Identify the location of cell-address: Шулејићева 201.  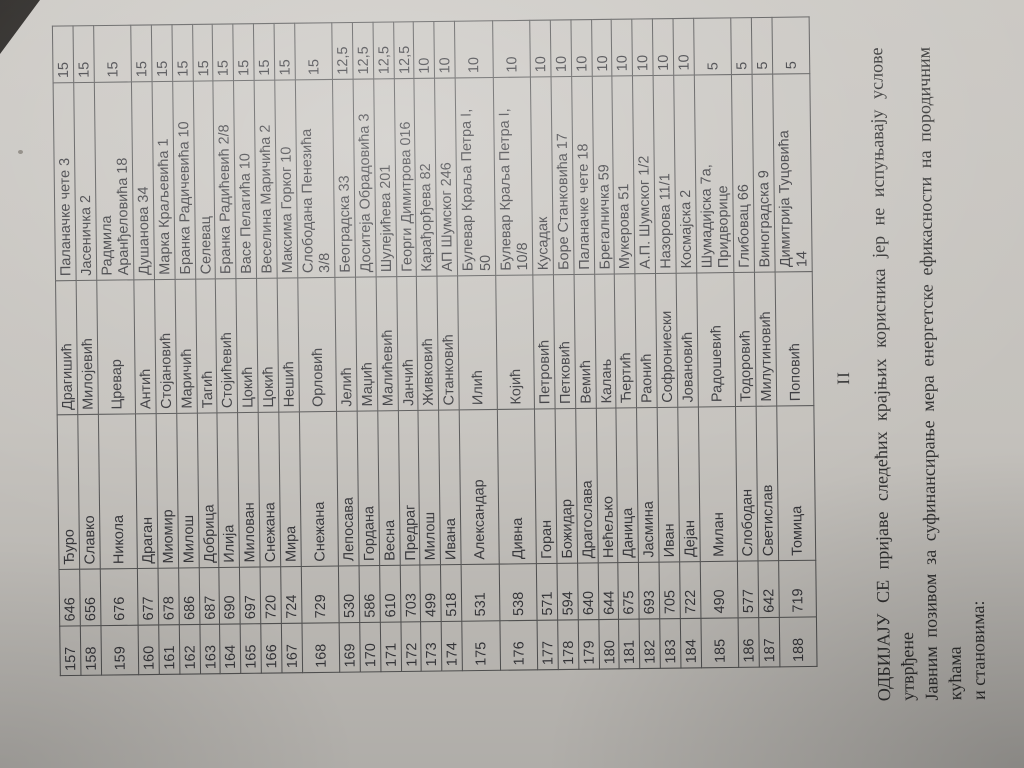
(385, 177).